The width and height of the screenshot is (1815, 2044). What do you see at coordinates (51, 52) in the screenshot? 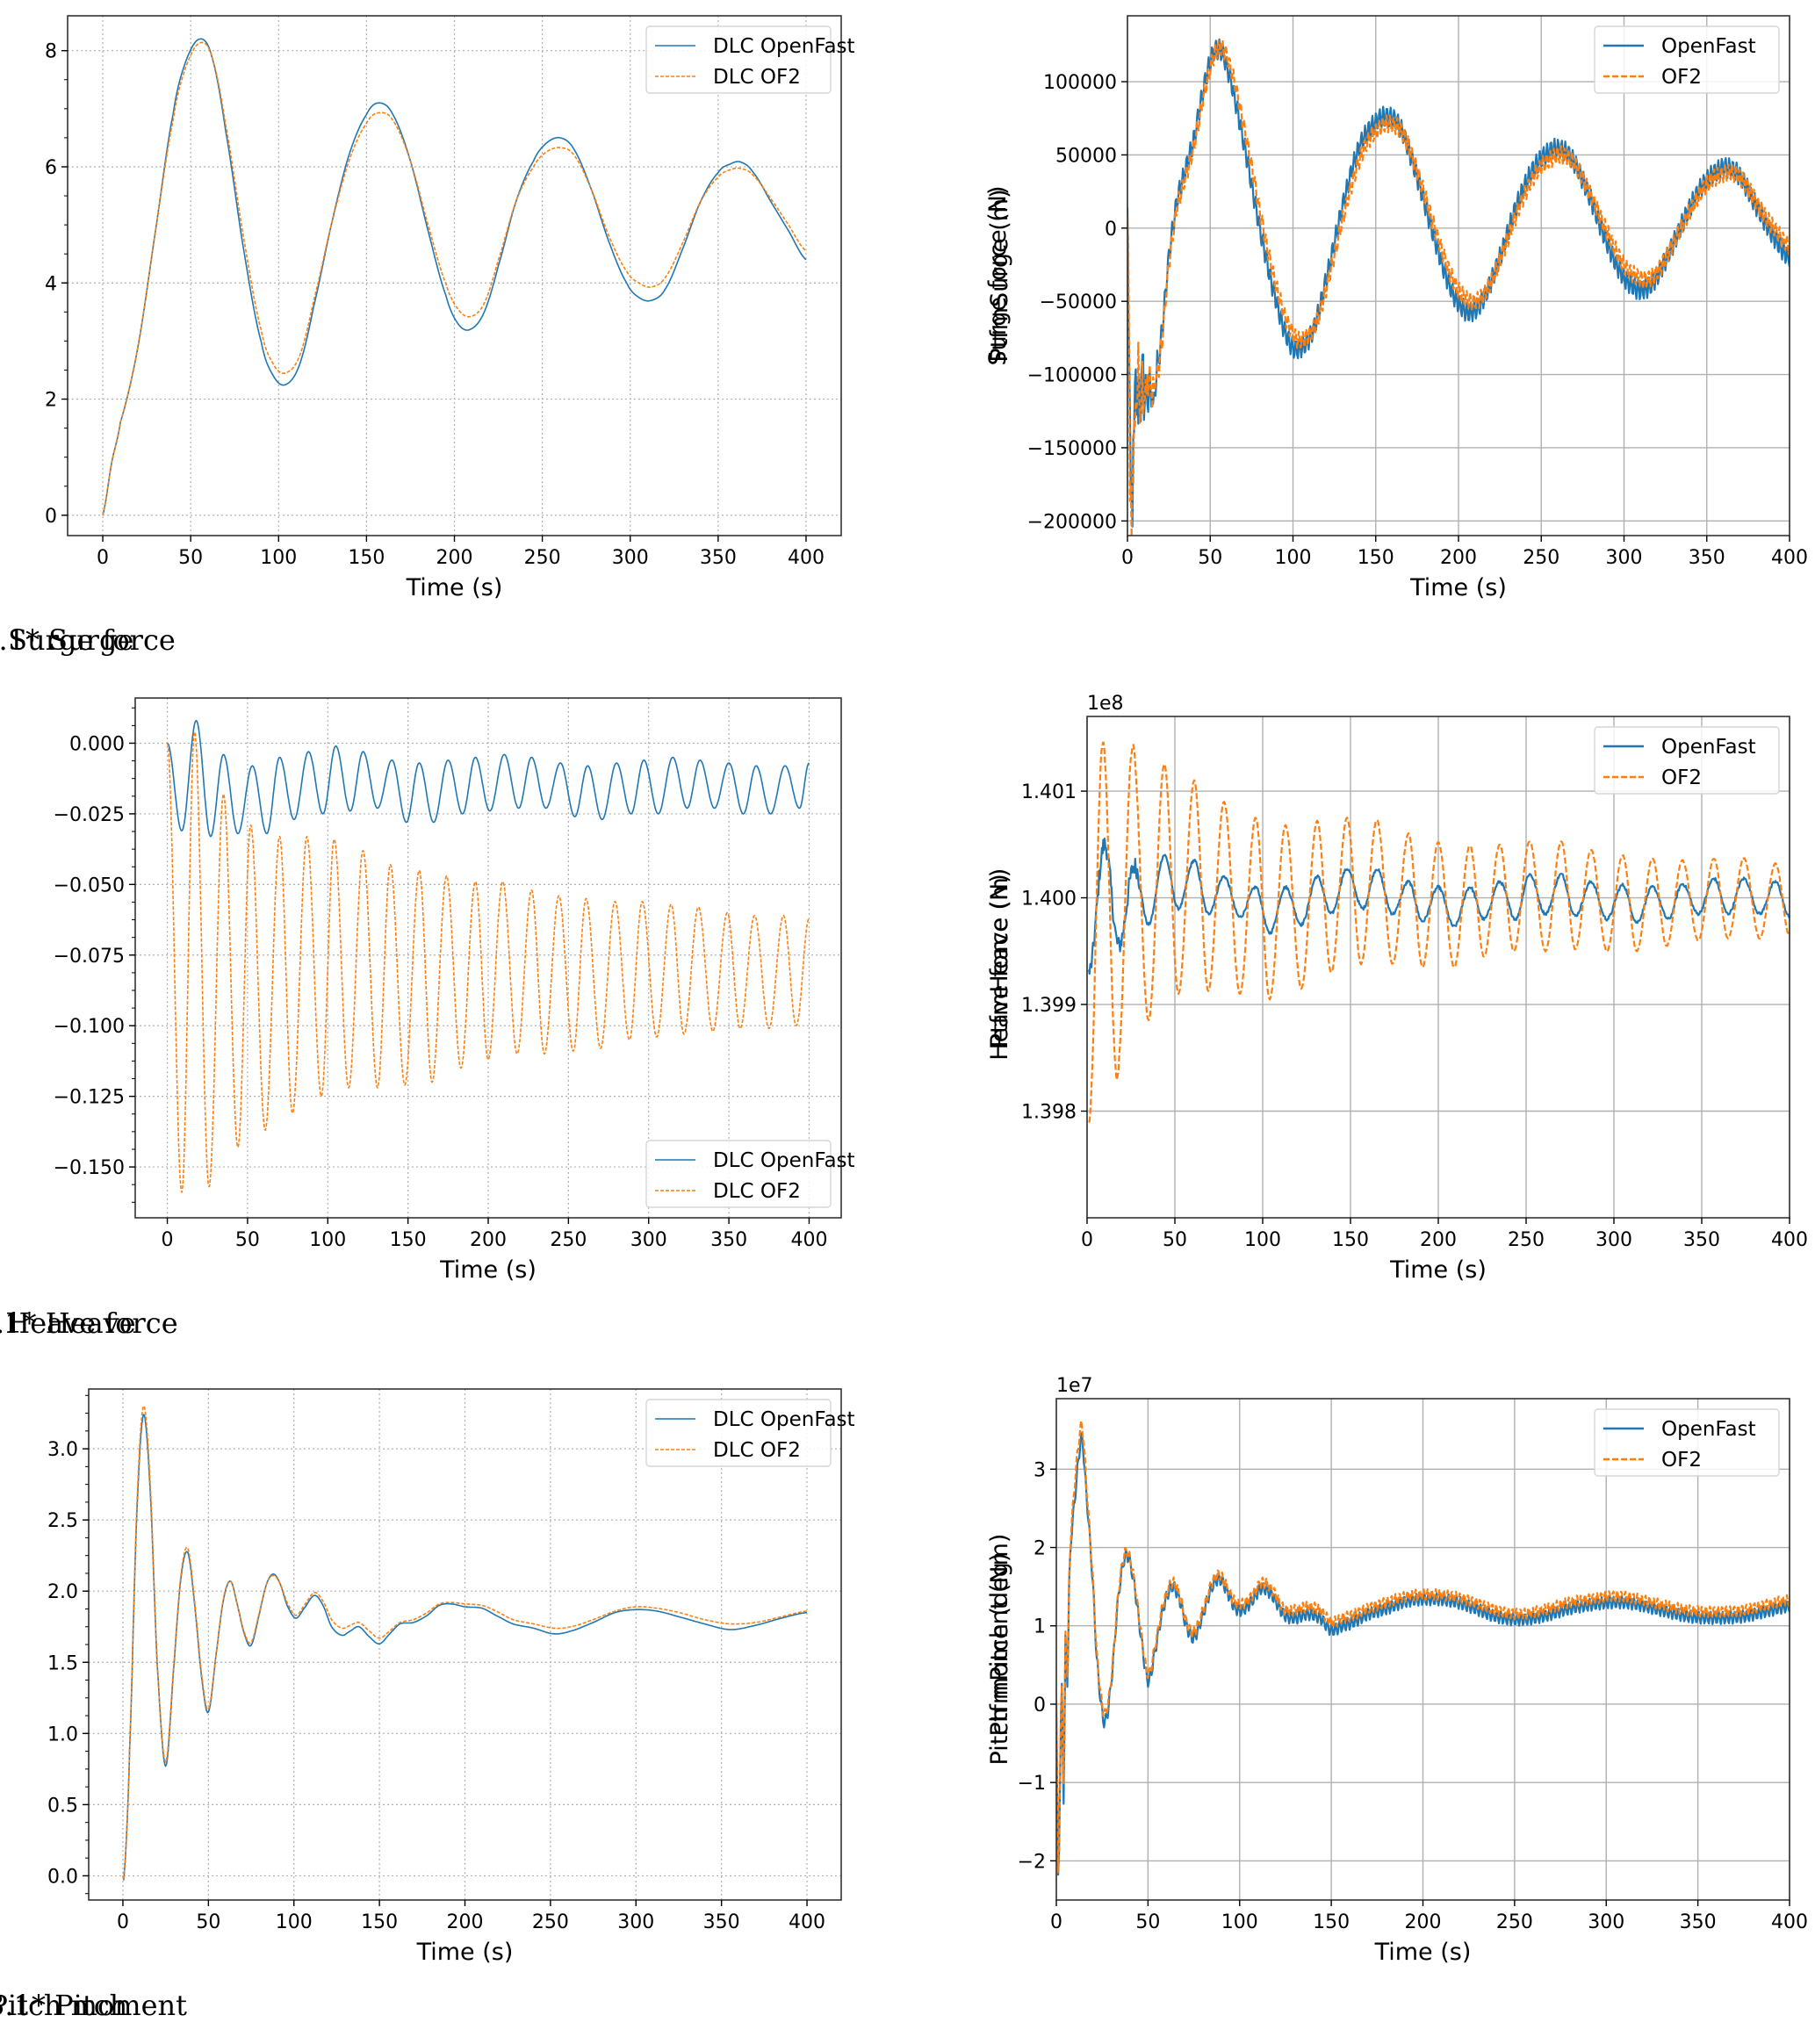
I see `y-tick-label: 8` at bounding box center [51, 52].